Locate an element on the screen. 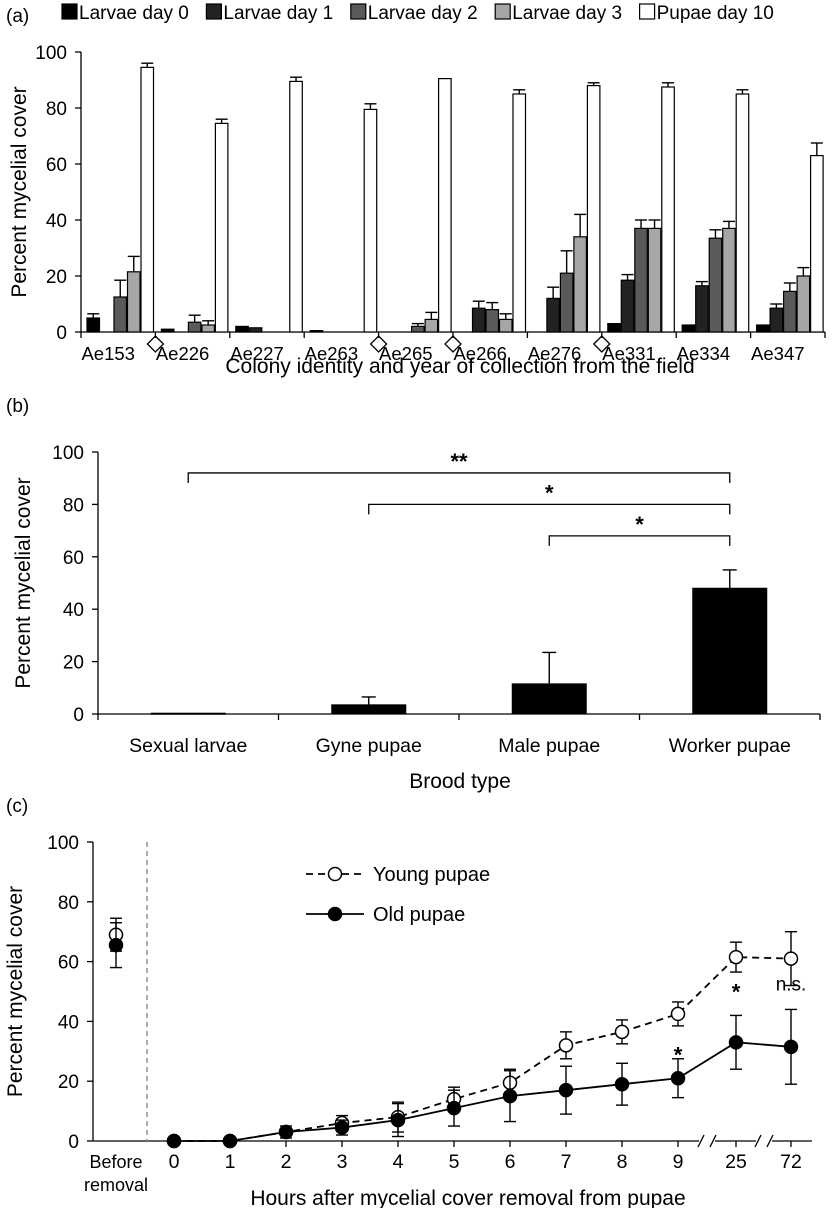 The height and width of the screenshot is (1208, 833). chart-a-y-axis-title: Percent mycelial cover is located at coordinates (19, 191).